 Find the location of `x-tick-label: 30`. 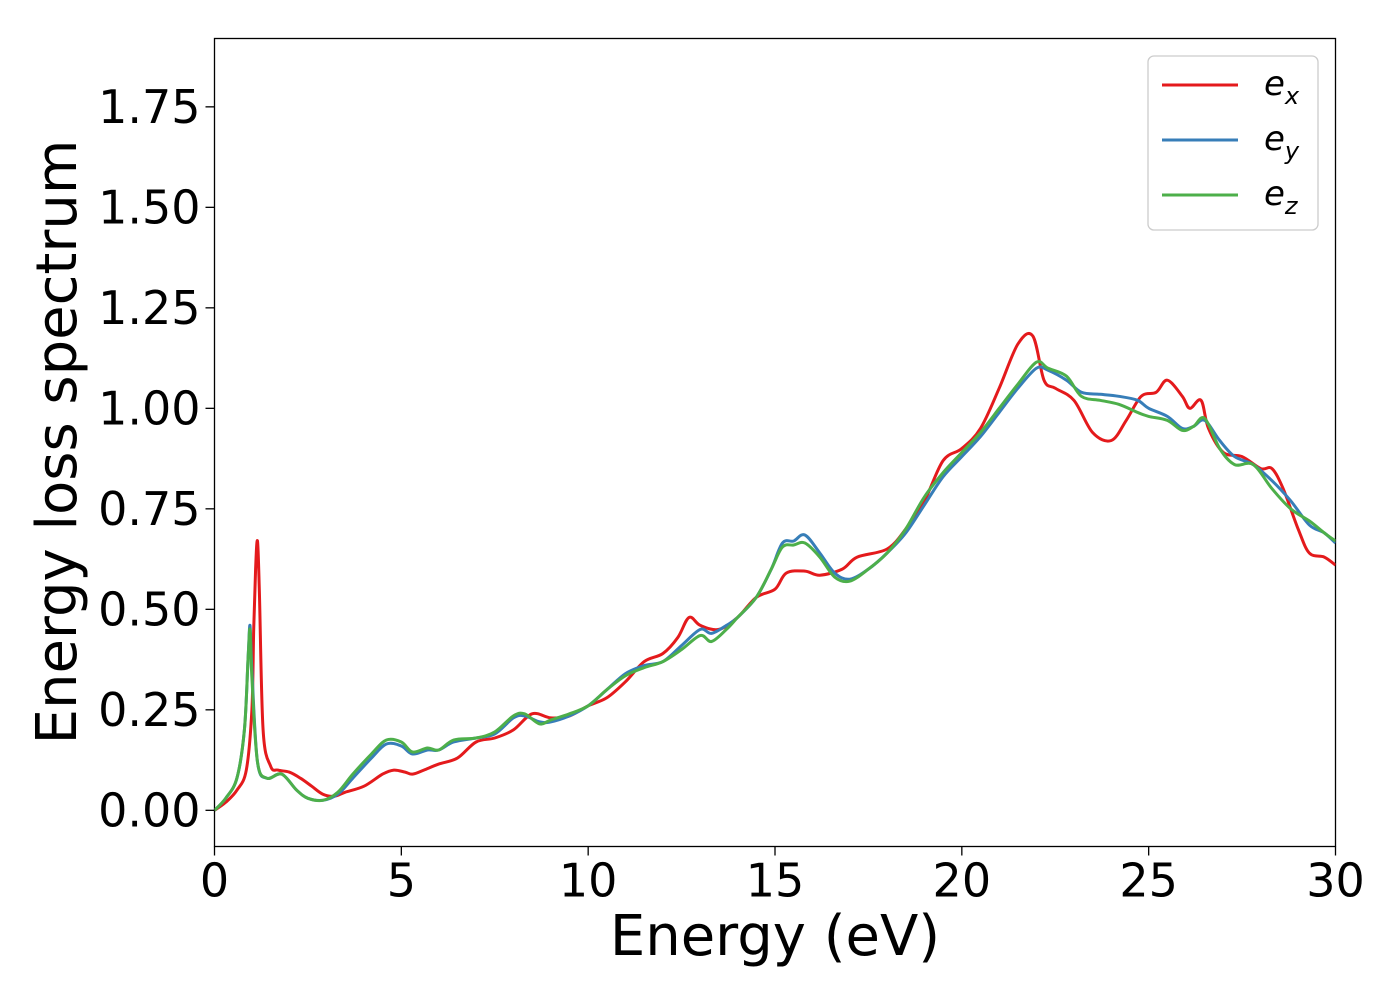

x-tick-label: 30 is located at coordinates (1335, 881).